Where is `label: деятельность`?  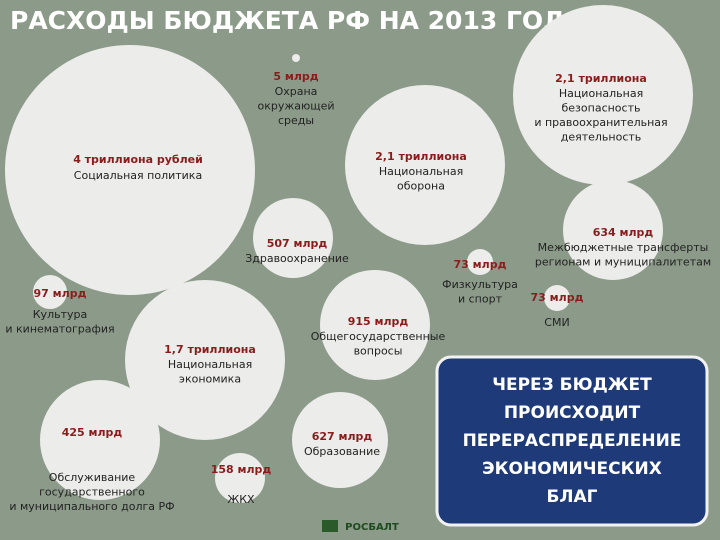
label: деятельность is located at coordinates (601, 137).